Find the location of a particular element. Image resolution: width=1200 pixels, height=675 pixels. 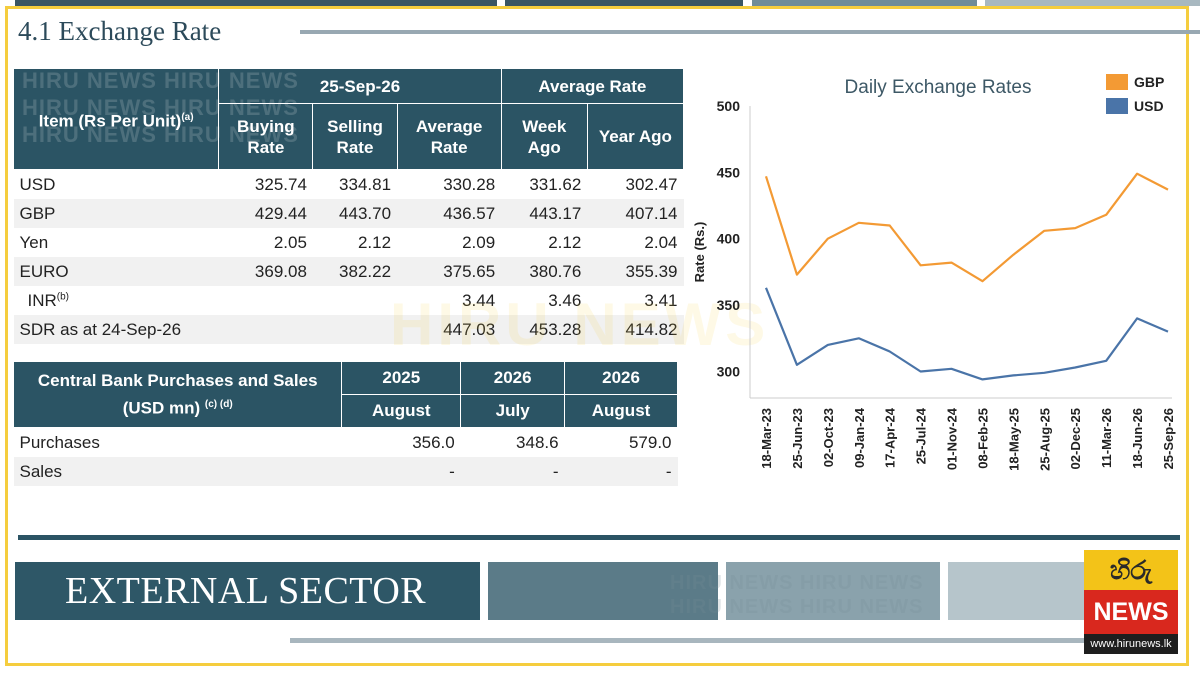

y-tick-label: 300 is located at coordinates (729, 371).